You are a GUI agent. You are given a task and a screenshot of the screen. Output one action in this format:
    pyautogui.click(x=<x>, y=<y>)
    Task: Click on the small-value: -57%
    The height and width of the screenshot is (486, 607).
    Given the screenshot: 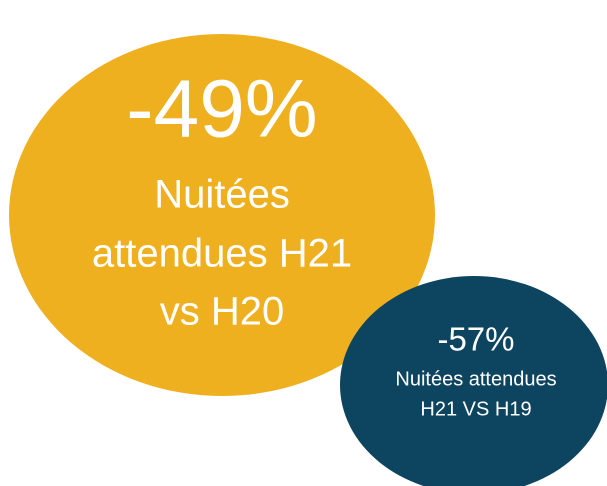 What is the action you would take?
    pyautogui.click(x=475, y=339)
    